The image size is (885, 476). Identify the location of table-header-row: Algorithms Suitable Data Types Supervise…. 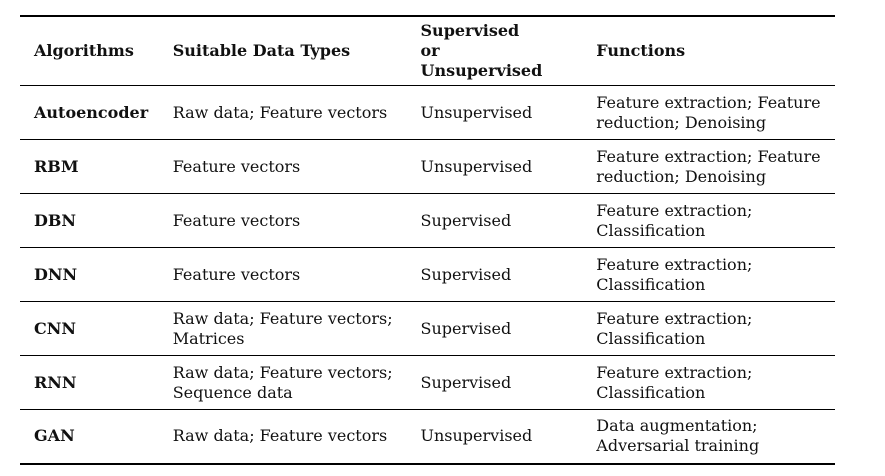
(427, 51).